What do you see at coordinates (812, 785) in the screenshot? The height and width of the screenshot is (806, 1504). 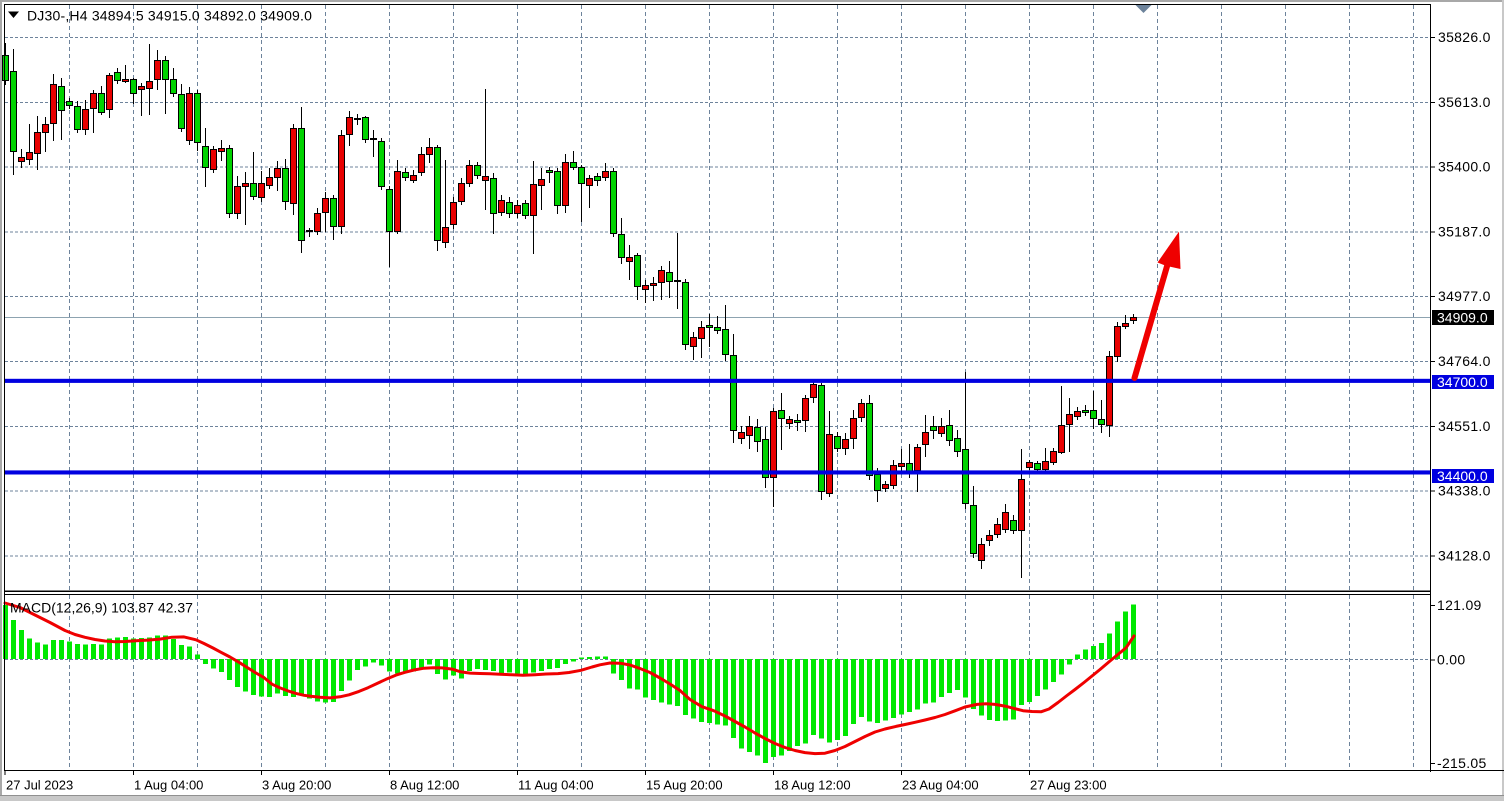 I see `svg-text: 18 Aug 12:00` at bounding box center [812, 785].